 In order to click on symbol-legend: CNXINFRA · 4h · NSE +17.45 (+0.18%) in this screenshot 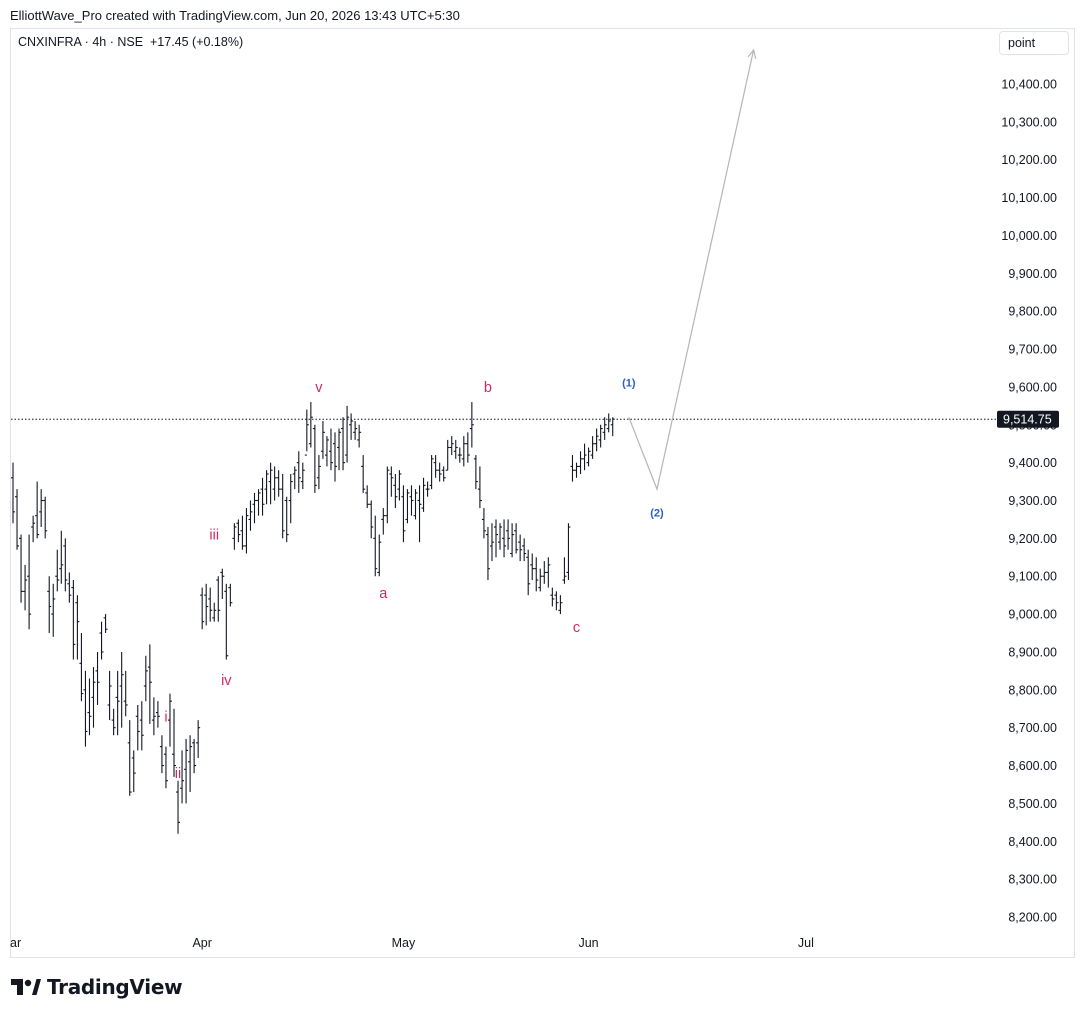, I will do `click(131, 42)`.